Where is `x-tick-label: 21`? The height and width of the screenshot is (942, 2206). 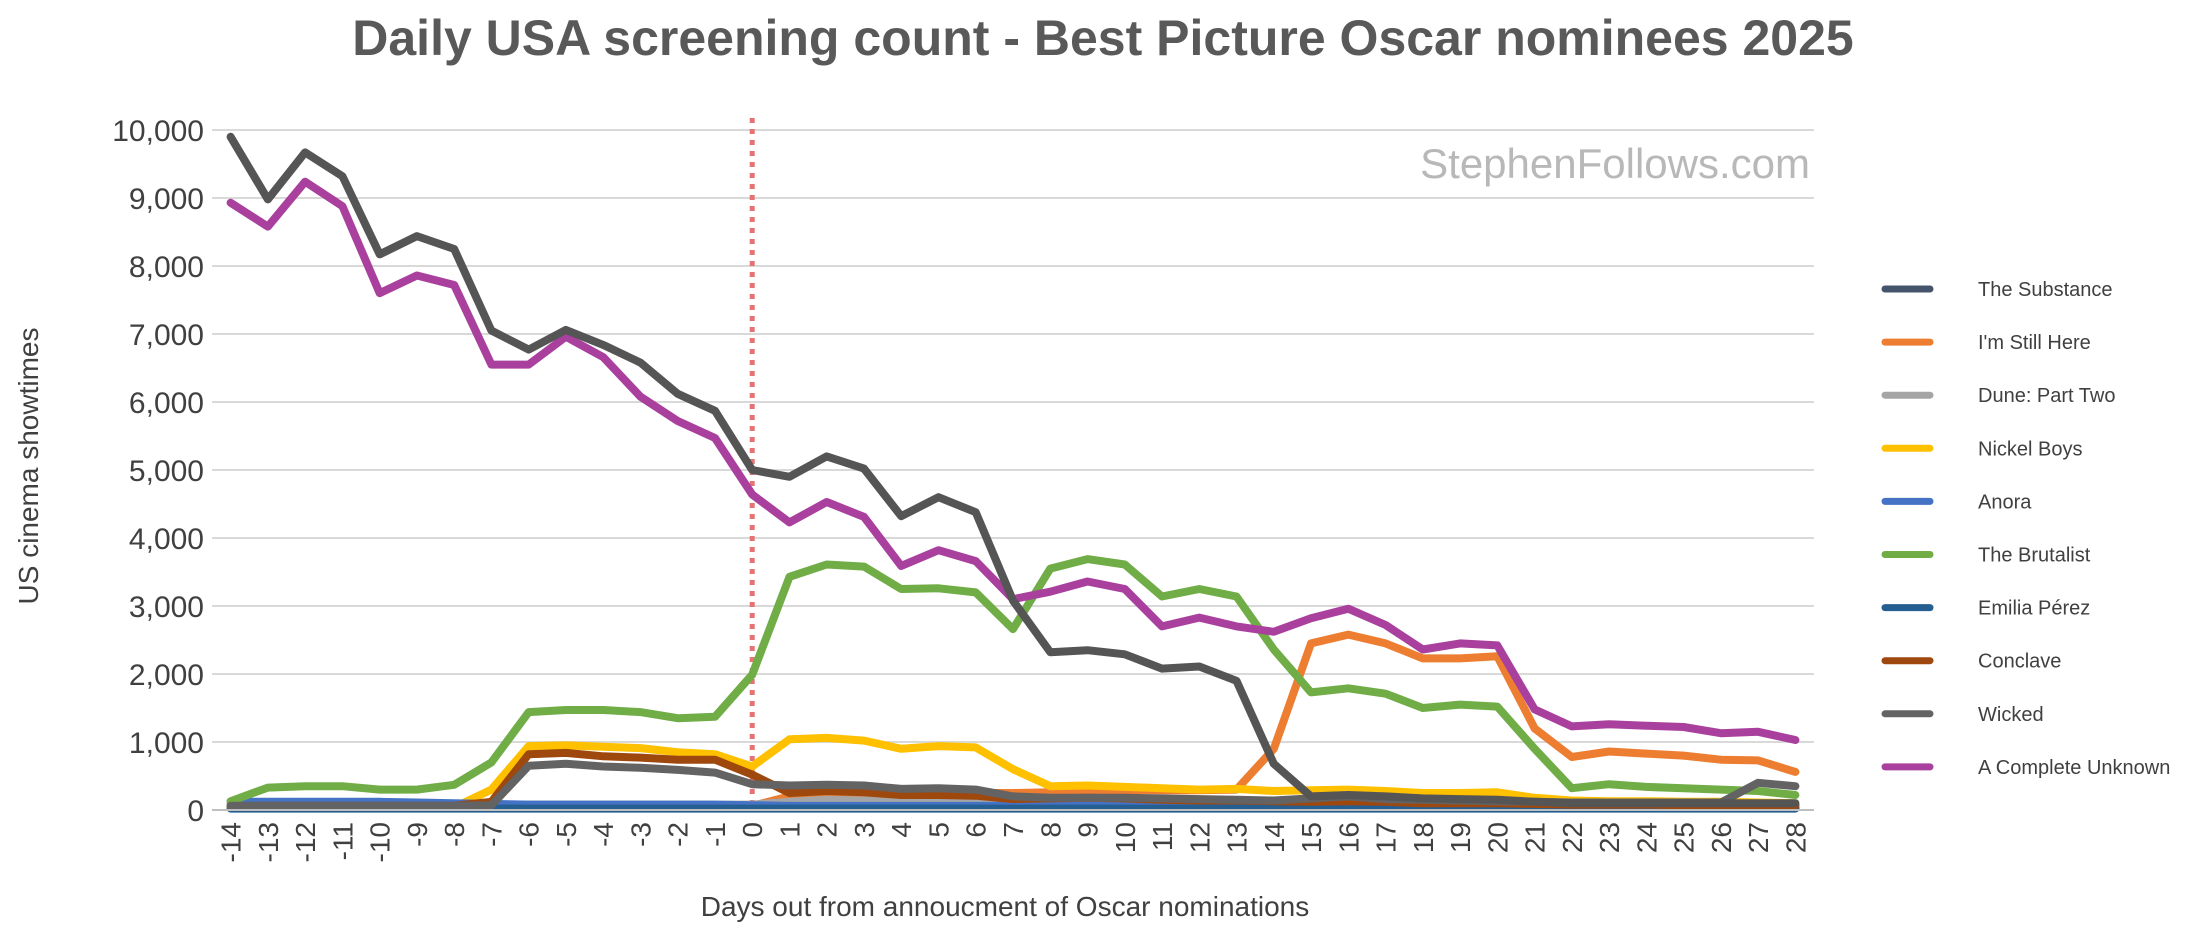
x-tick-label: 21 is located at coordinates (1535, 837).